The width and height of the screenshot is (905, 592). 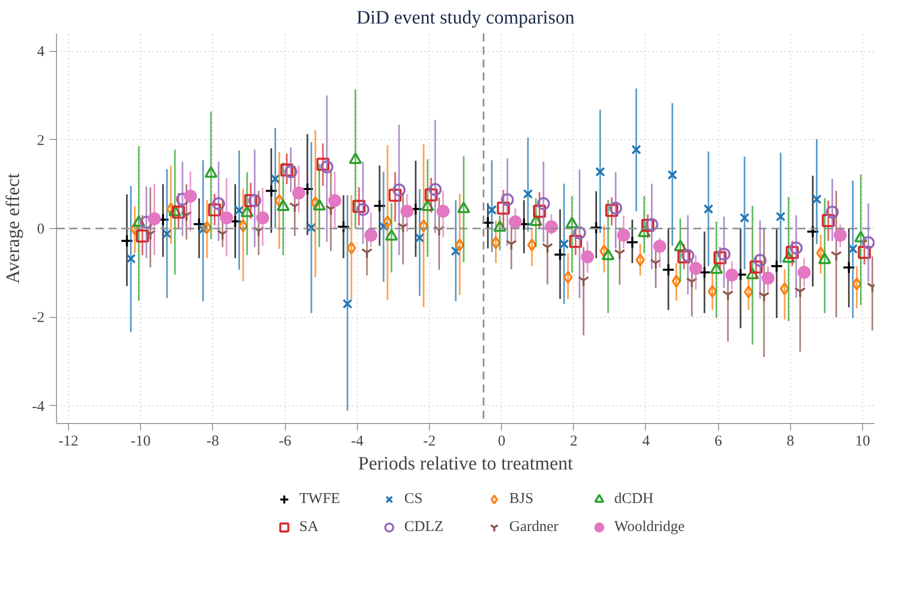 What do you see at coordinates (466, 464) in the screenshot?
I see `x-axis-title: Periods relative to treatment` at bounding box center [466, 464].